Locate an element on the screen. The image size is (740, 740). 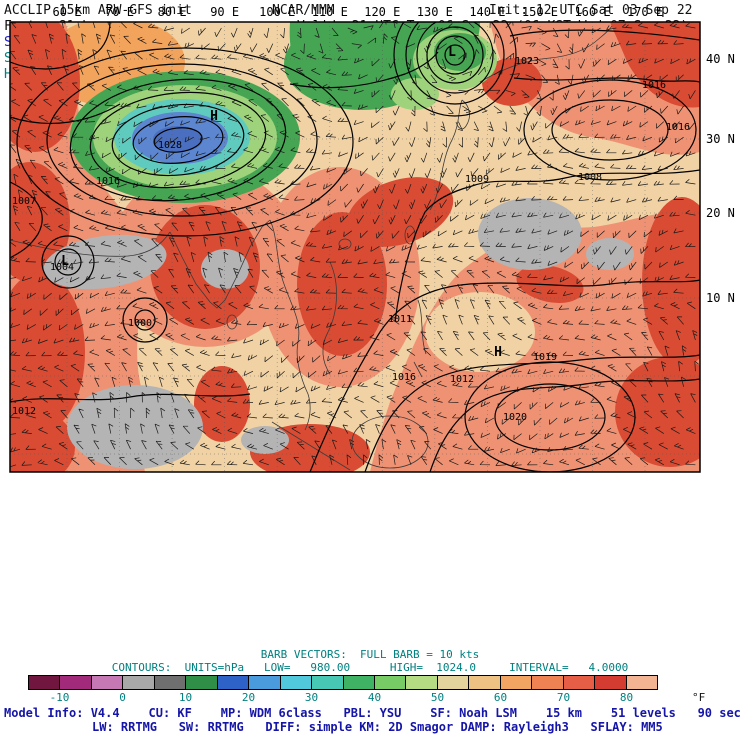
colorbar-tick-label: 80 is located at coordinates (626, 697).